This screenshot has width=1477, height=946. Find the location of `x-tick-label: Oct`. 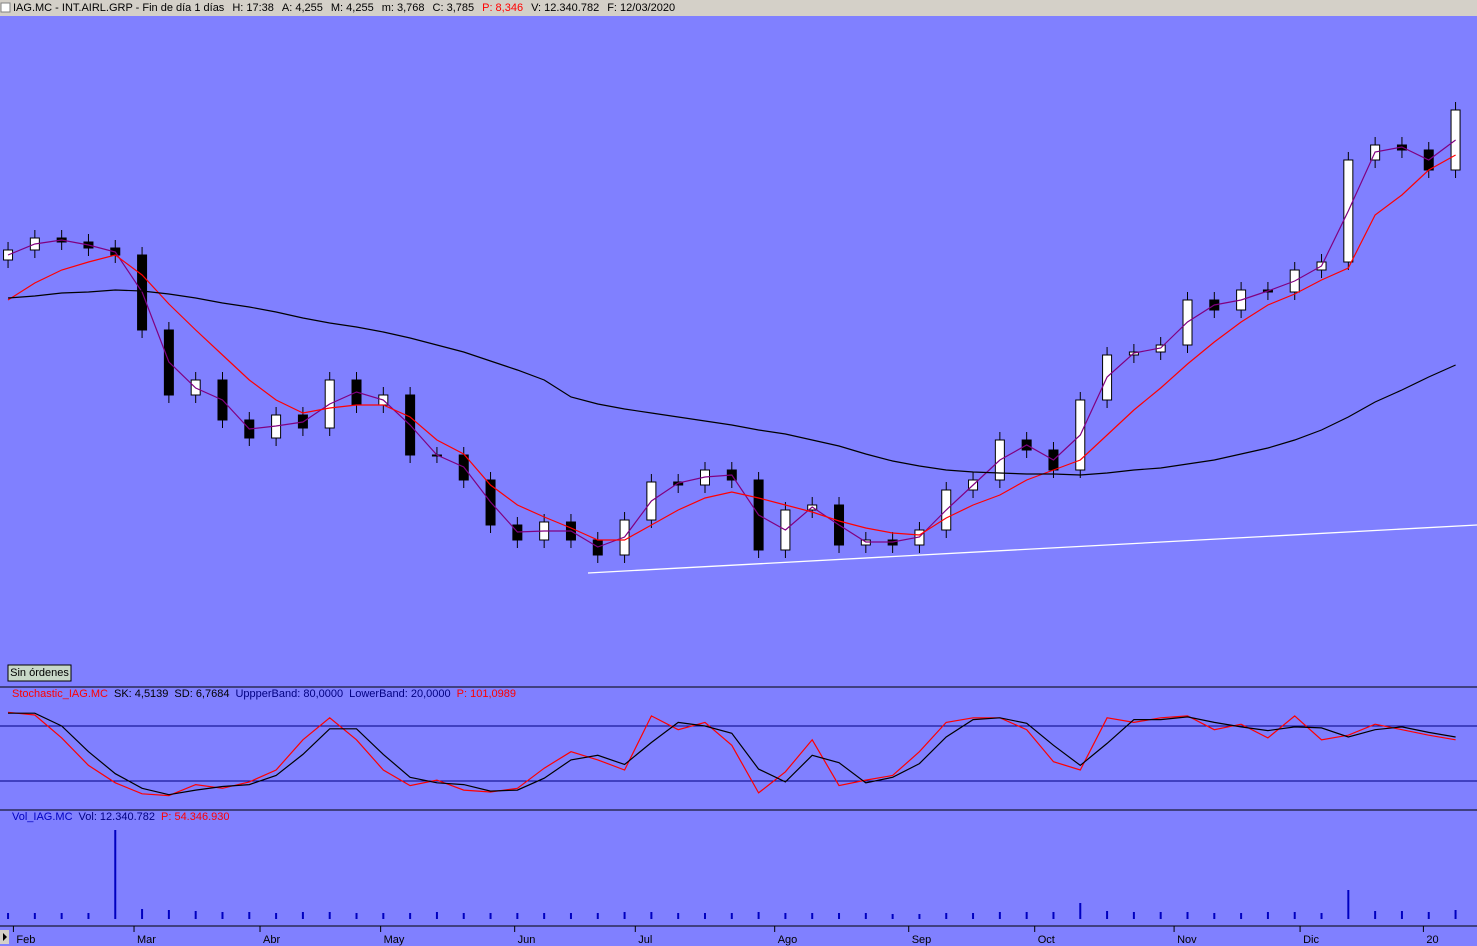

x-tick-label: Oct is located at coordinates (1046, 940).